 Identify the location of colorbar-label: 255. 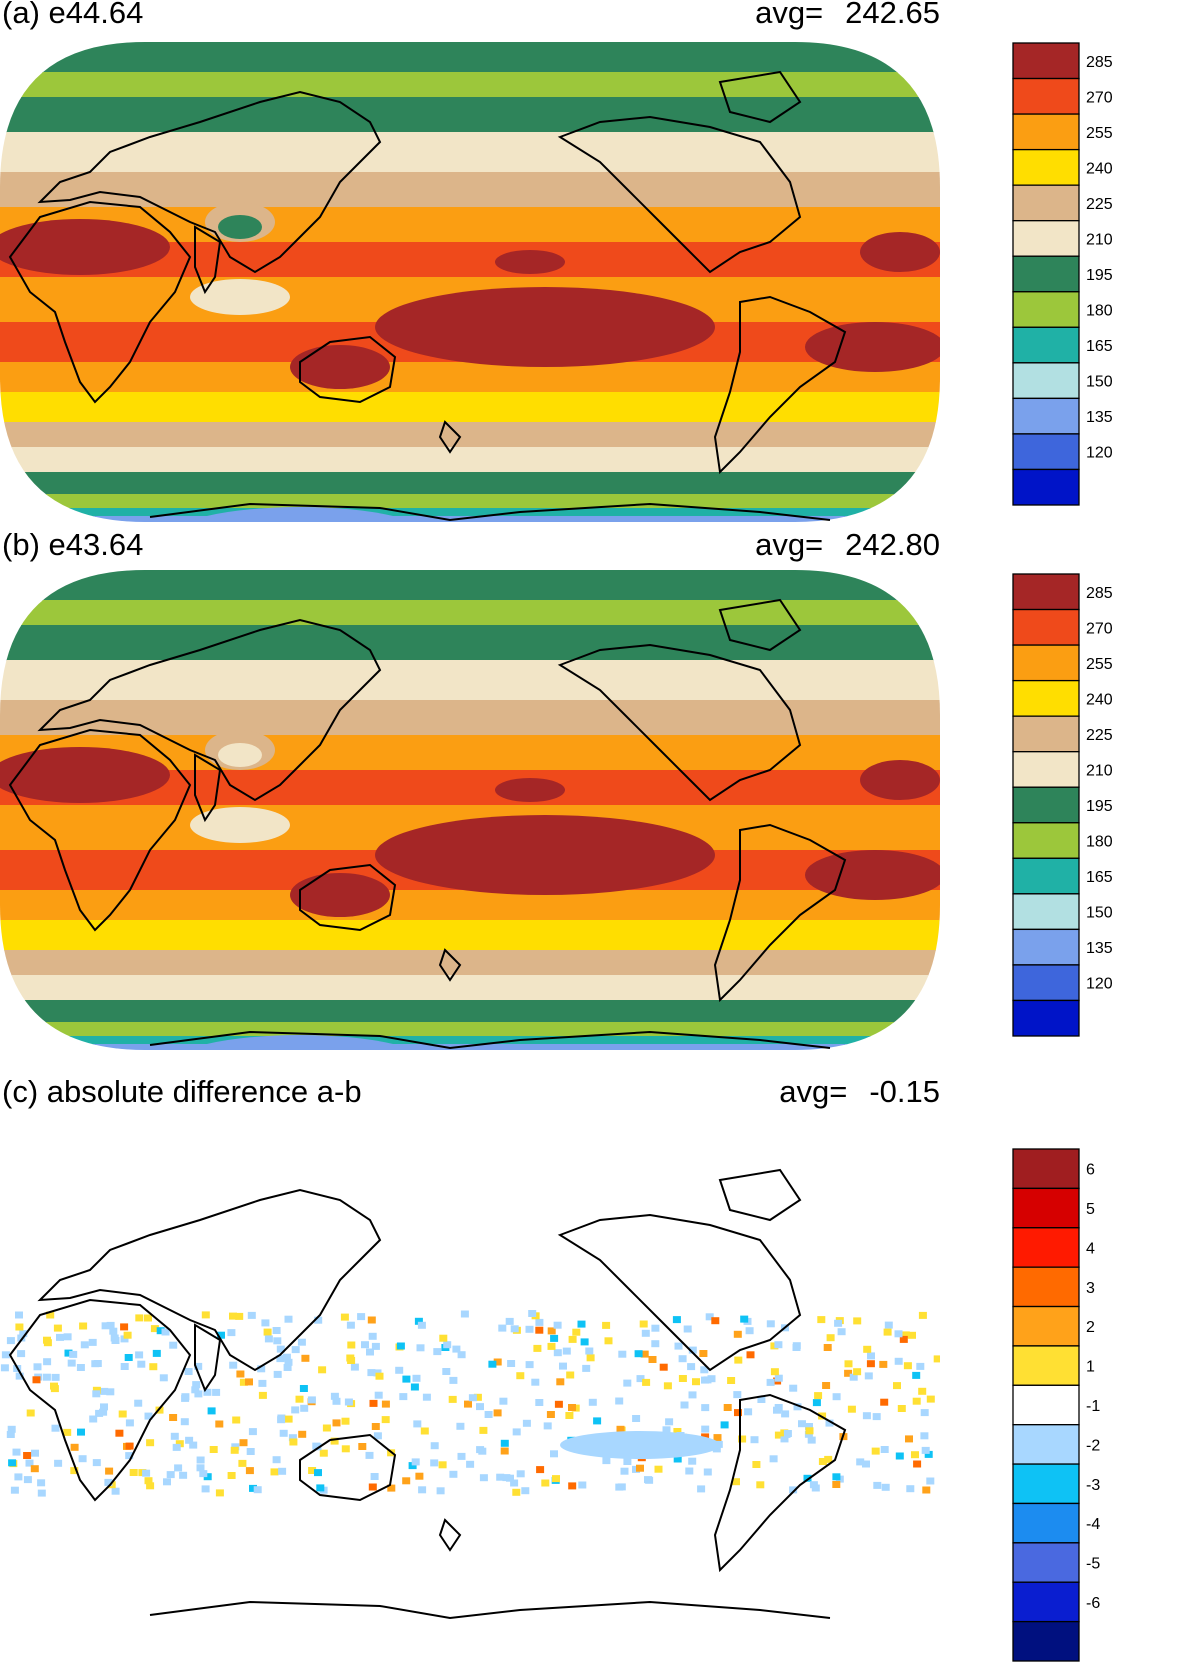
(1099, 133).